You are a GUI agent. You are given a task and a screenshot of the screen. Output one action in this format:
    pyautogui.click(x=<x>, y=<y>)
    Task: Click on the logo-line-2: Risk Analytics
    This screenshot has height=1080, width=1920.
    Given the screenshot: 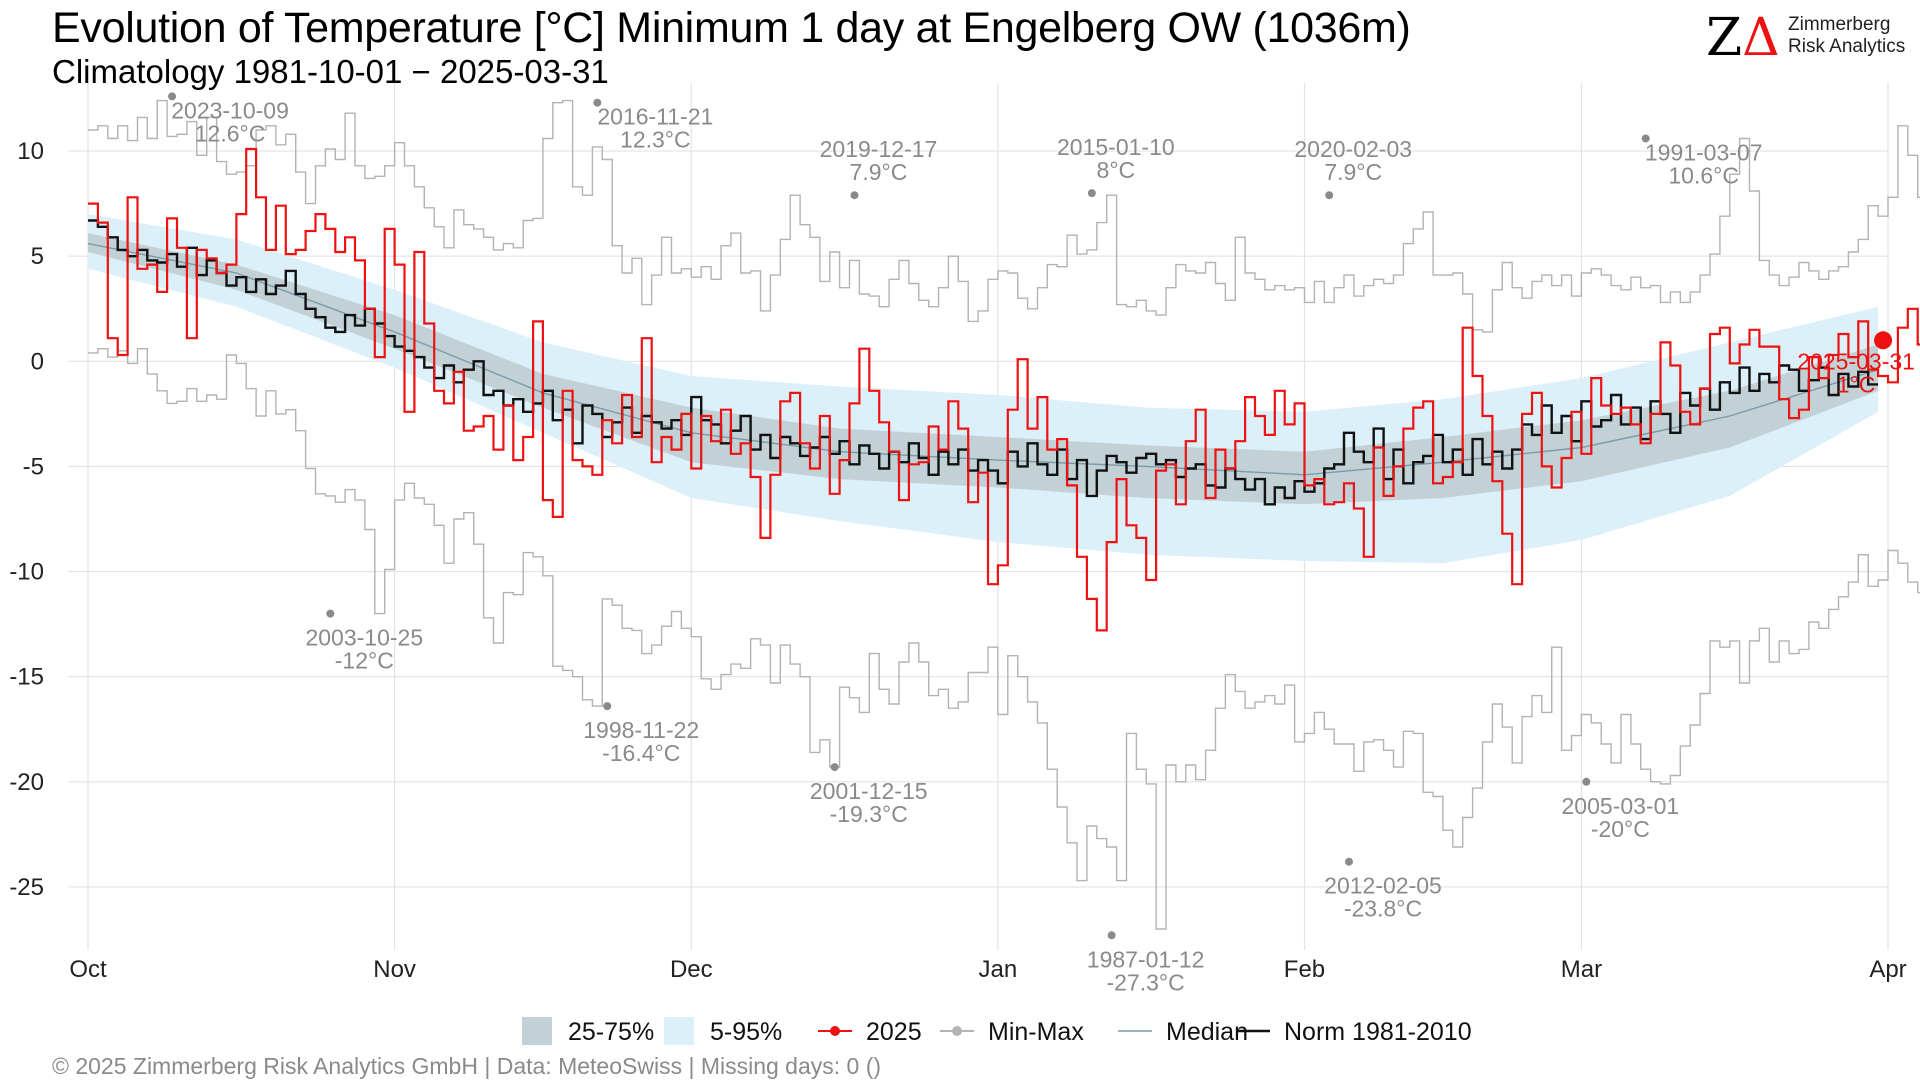 What is the action you would take?
    pyautogui.click(x=1847, y=46)
    